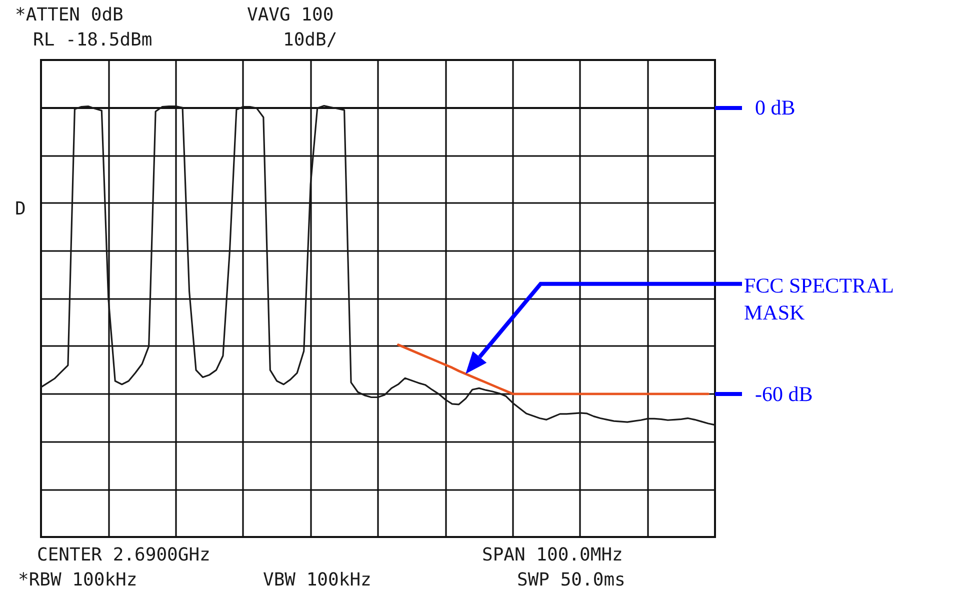 Image resolution: width=961 pixels, height=598 pixels. Describe the element at coordinates (553, 370) in the screenshot. I see `line-series` at that location.